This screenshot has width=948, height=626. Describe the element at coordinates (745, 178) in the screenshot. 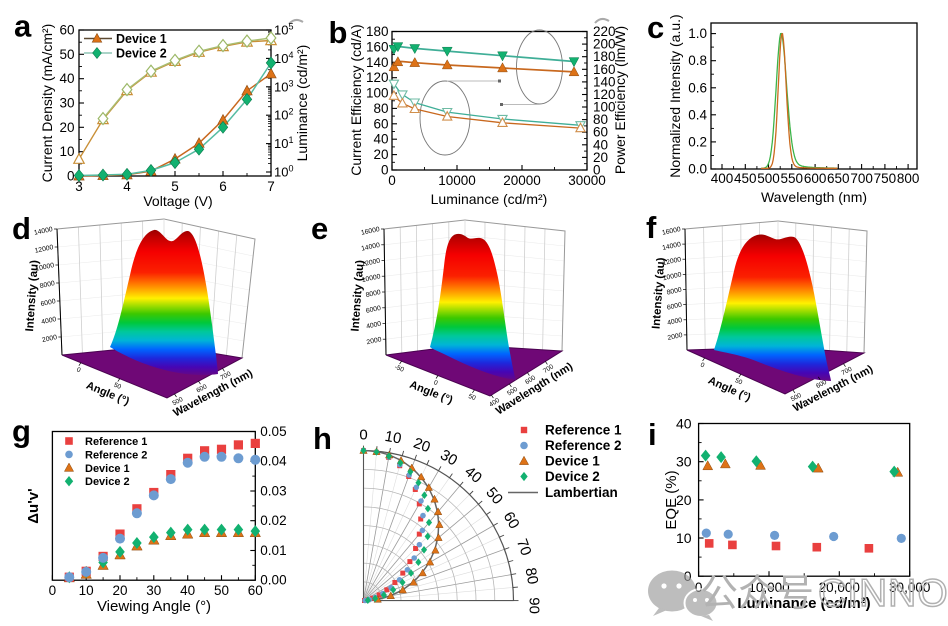

I see `svg-text: 450` at that location.